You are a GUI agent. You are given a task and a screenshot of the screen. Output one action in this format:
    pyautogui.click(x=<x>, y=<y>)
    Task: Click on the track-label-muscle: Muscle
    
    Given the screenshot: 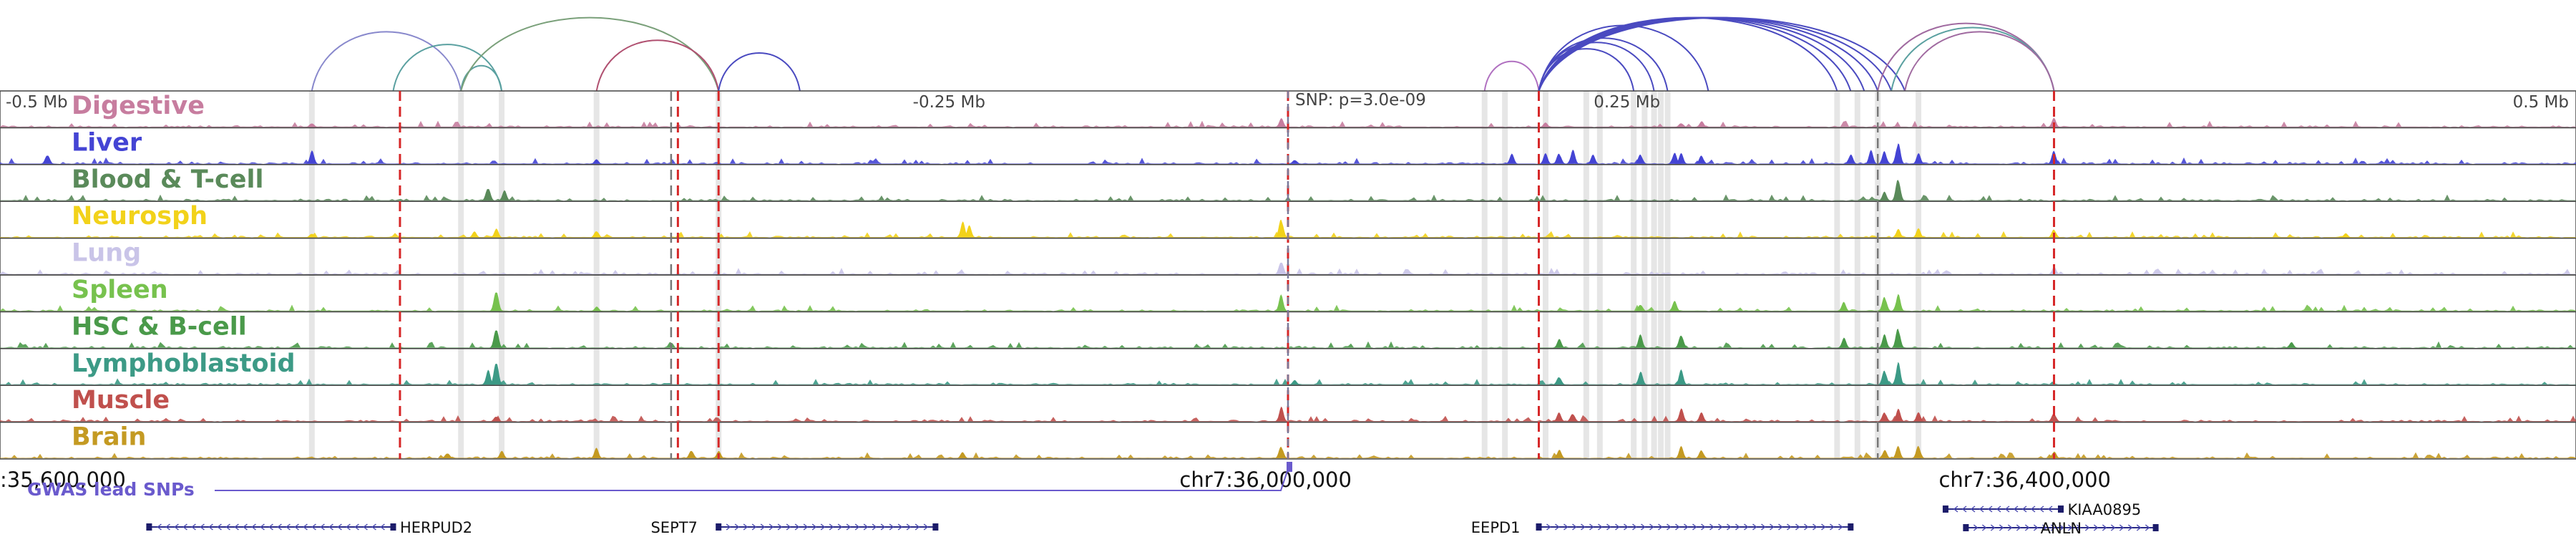 What is the action you would take?
    pyautogui.click(x=121, y=400)
    